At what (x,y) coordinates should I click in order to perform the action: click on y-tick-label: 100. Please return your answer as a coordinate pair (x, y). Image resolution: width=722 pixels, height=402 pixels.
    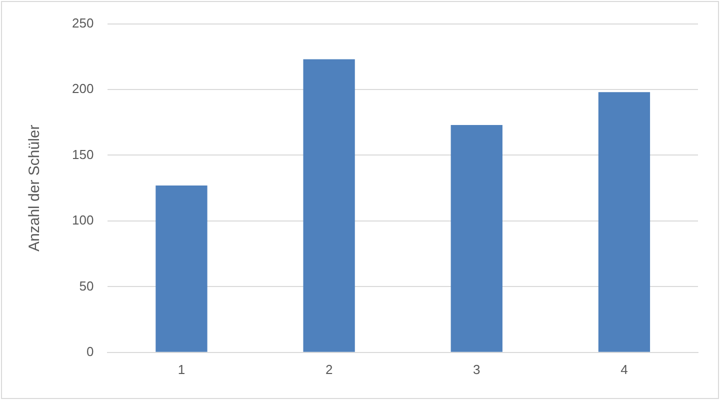
    Looking at the image, I should click on (83, 220).